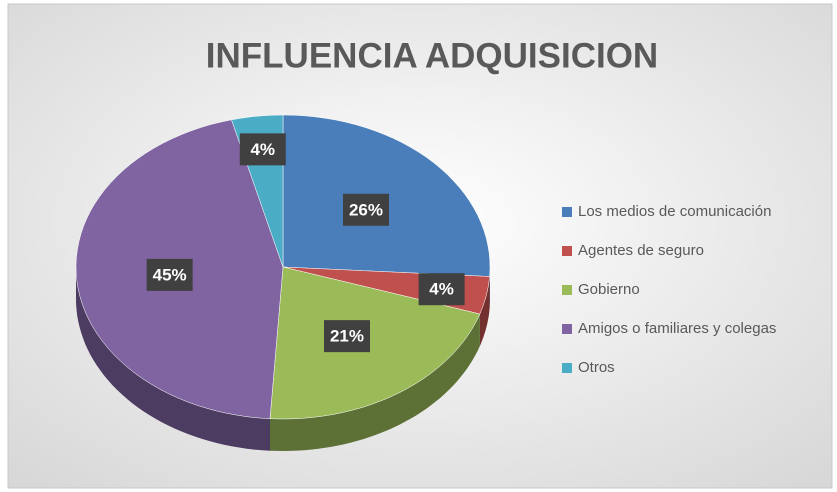 The image size is (837, 492). I want to click on data-label: 45%, so click(170, 274).